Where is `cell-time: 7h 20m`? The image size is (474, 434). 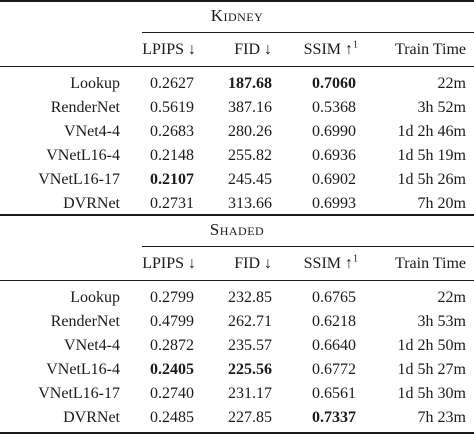 cell-time: 7h 20m is located at coordinates (441, 203).